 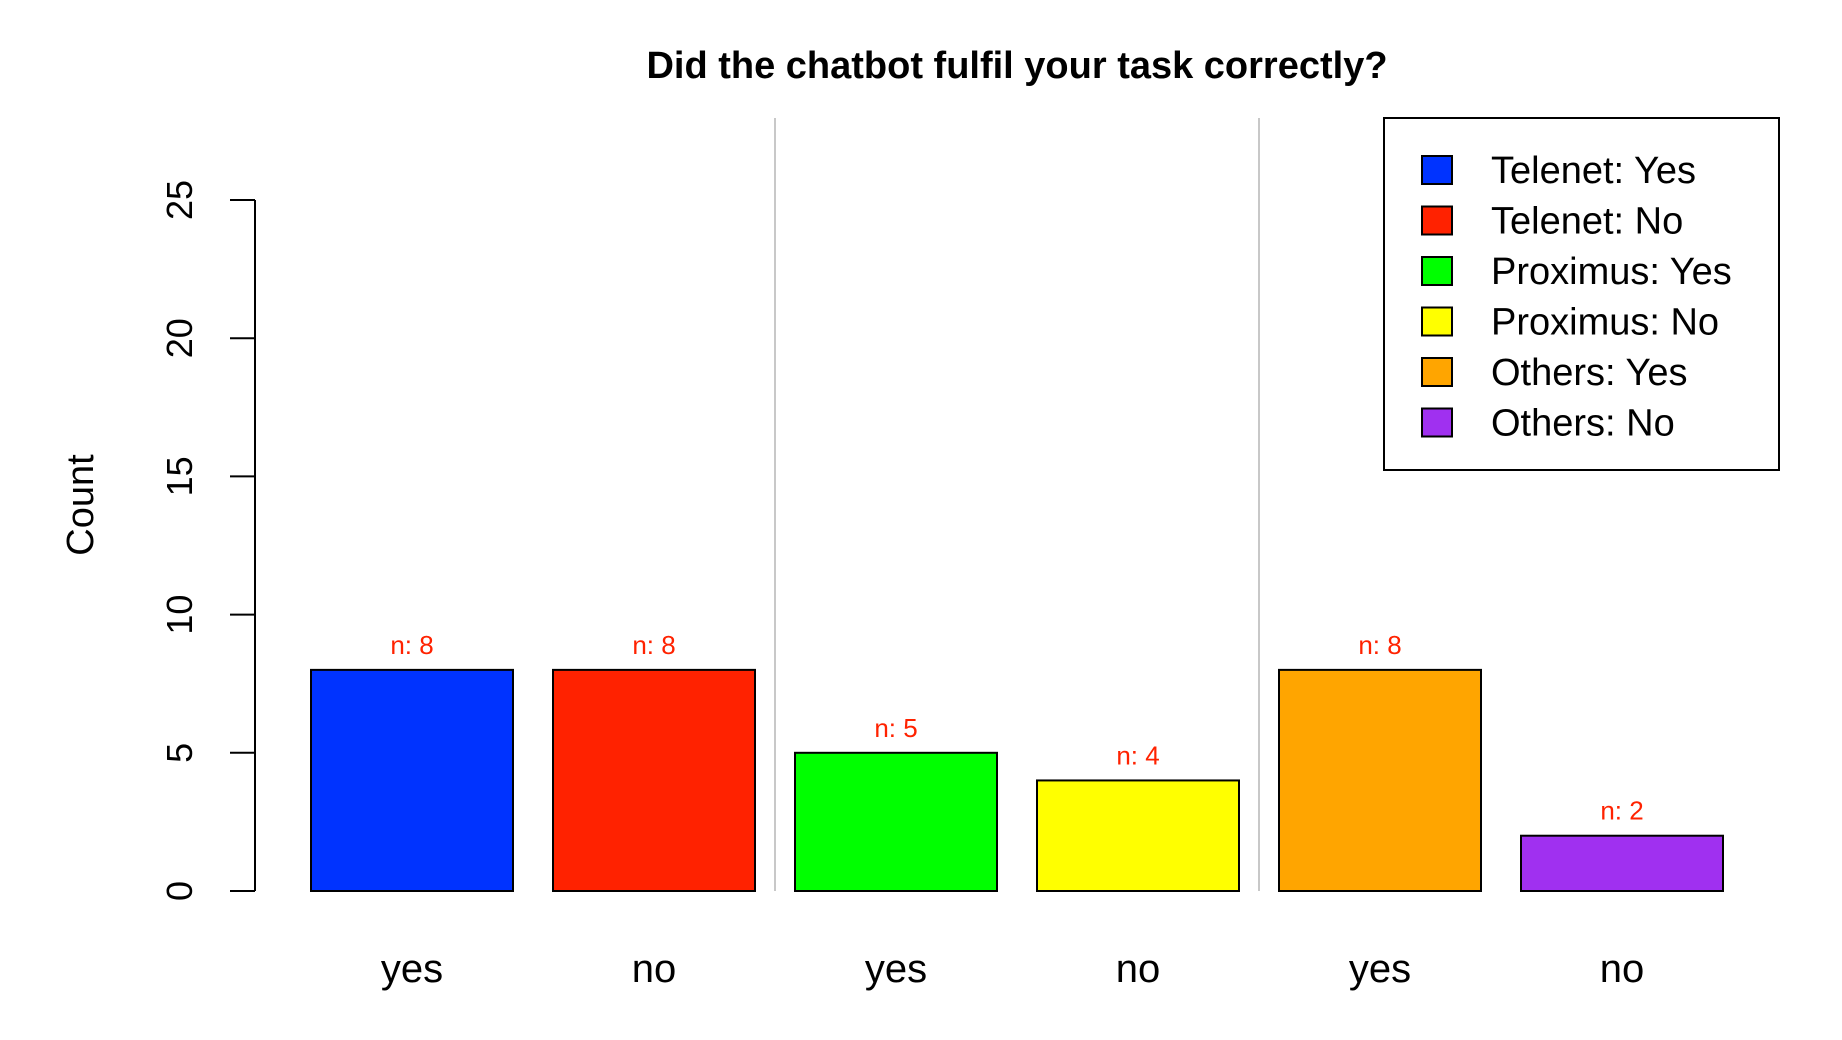 I want to click on bar-value-label: n: 4, so click(x=1137, y=755).